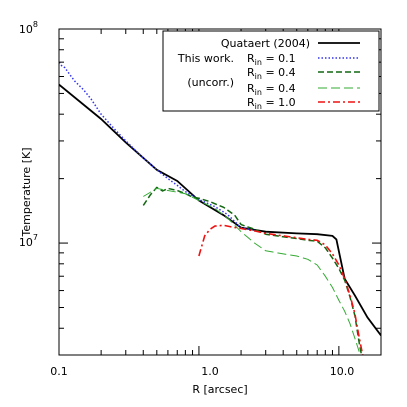  I want to click on y-axis-label: Temperature [K], so click(26, 193).